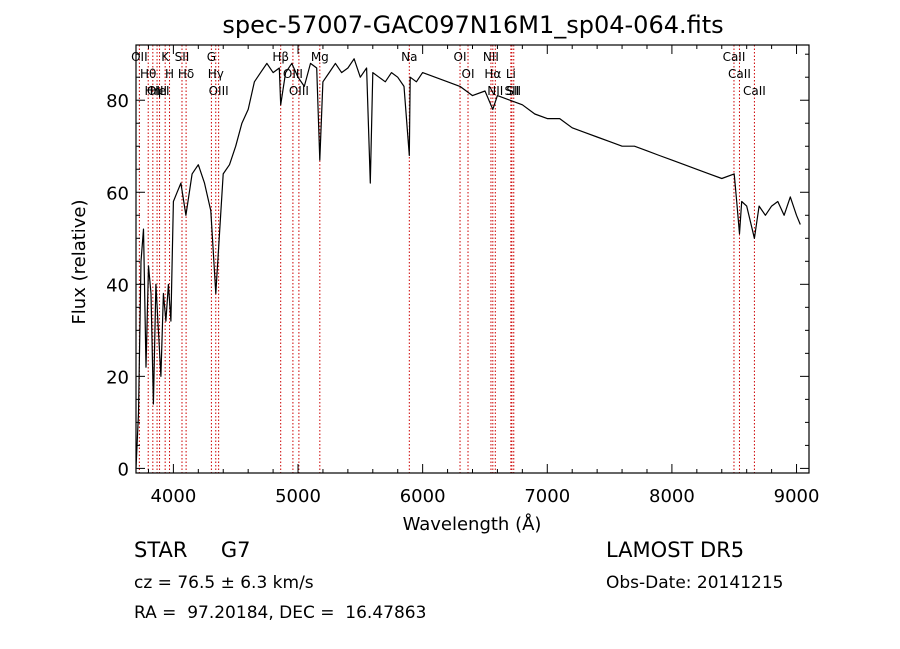 Image resolution: width=900 pixels, height=649 pixels. I want to click on y-axis-label: Flux (relative), so click(79, 261).